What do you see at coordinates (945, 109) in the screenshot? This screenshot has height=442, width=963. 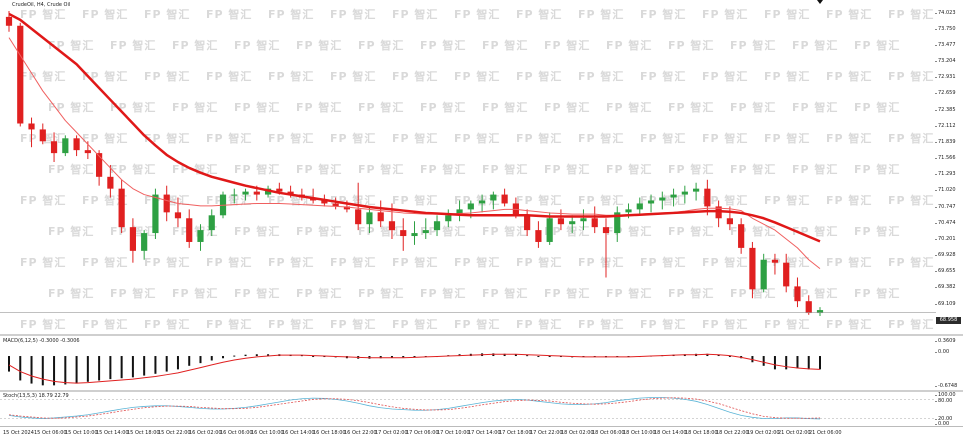 I see `price-tick: 72.385` at bounding box center [945, 109].